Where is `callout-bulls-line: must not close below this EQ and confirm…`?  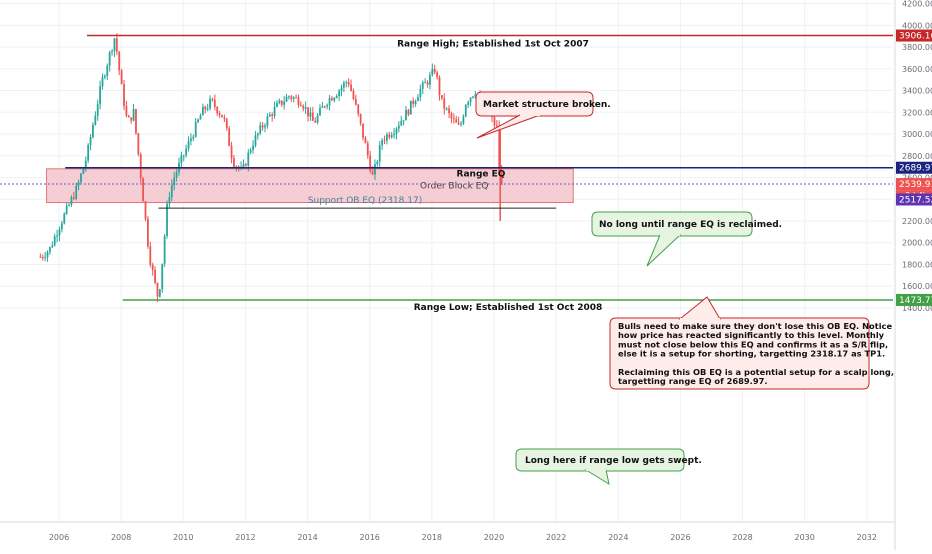
callout-bulls-line: must not close below this EQ and confirm… is located at coordinates (753, 344).